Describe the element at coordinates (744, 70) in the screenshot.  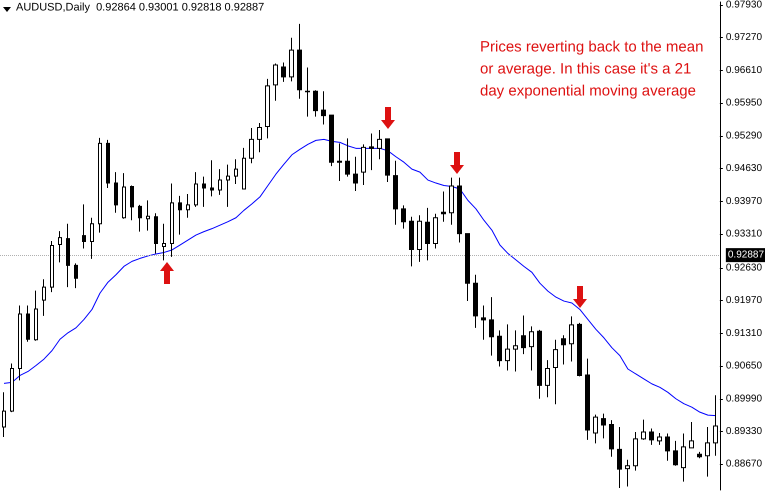
I see `y-tick-label: 0.96610` at that location.